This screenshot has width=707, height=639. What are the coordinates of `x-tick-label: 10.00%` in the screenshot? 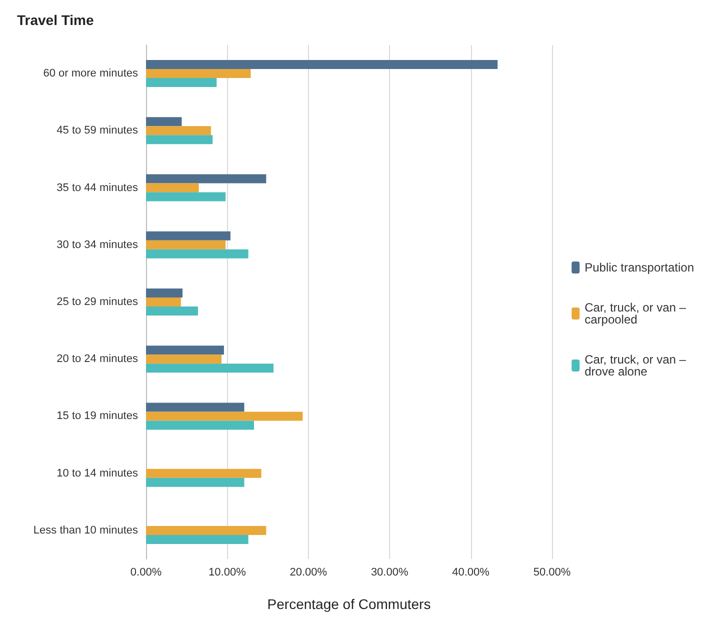 It's located at (227, 572).